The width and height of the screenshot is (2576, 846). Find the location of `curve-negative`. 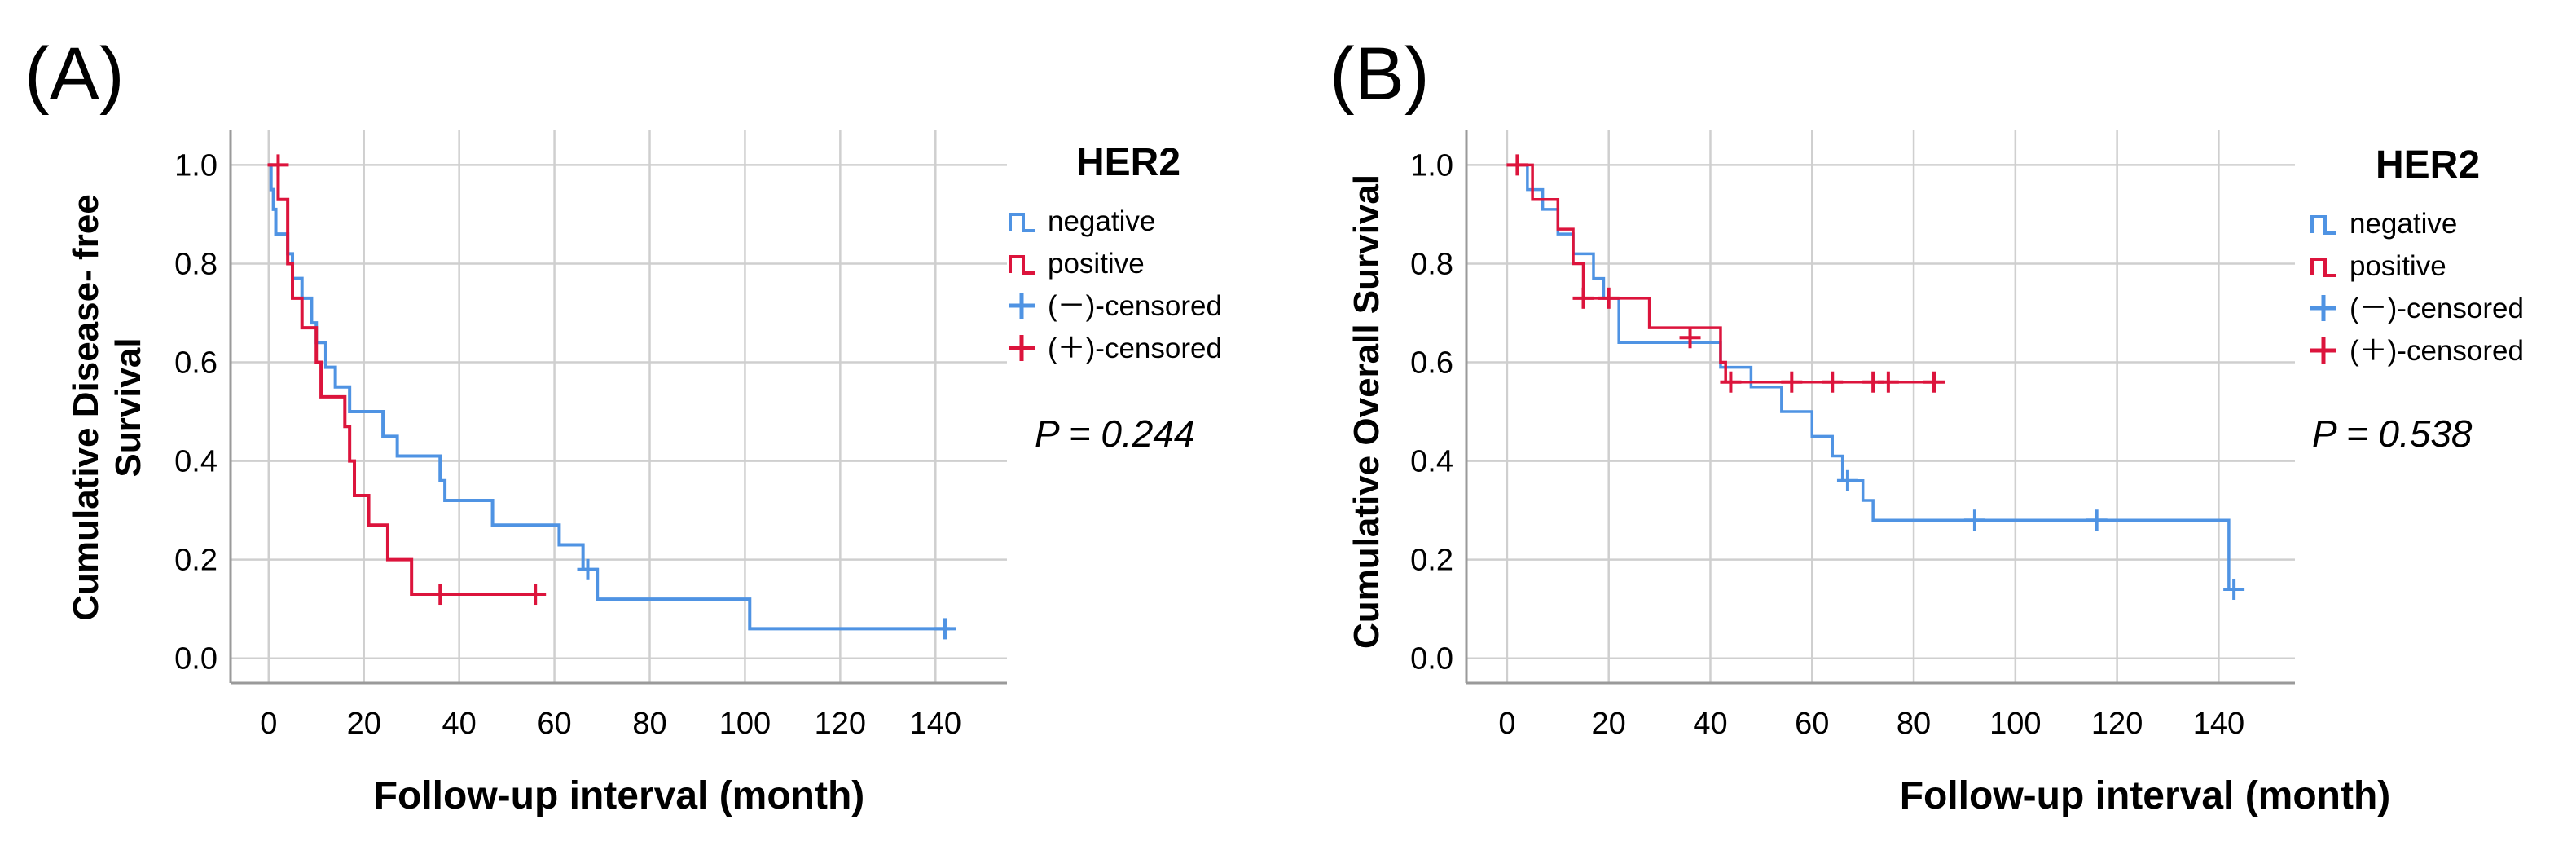

curve-negative is located at coordinates (609, 397).